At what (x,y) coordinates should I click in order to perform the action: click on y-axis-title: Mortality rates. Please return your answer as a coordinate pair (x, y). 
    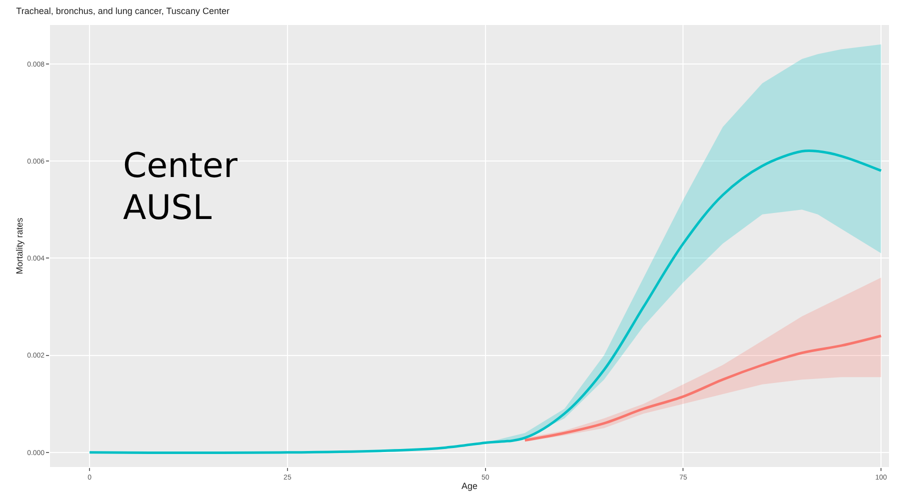
    Looking at the image, I should click on (19, 245).